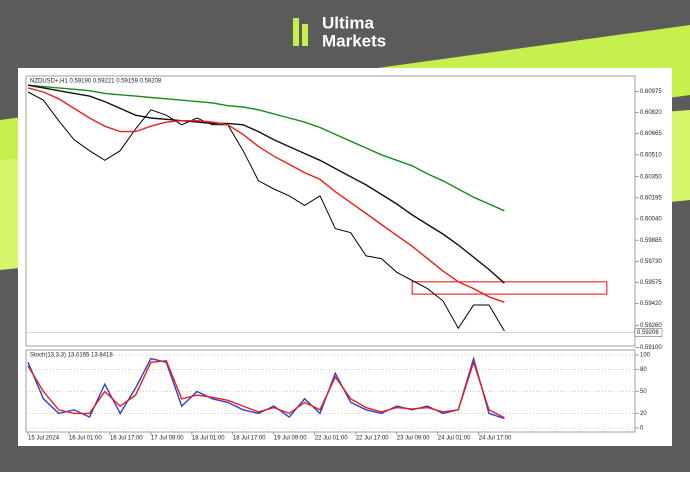 The width and height of the screenshot is (690, 477). Describe the element at coordinates (290, 439) in the screenshot. I see `x-tick-label: 19 Jul 09:00` at that location.